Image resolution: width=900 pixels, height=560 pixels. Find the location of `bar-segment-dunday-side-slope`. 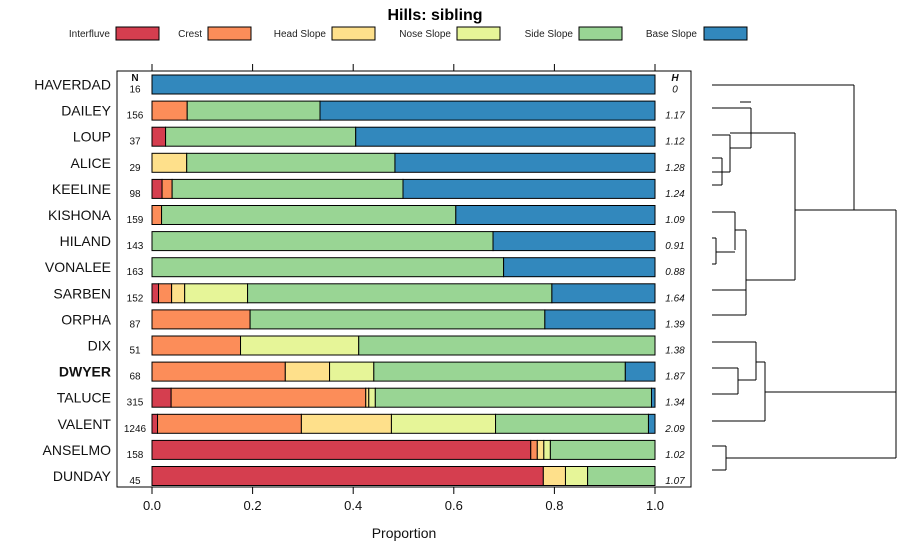

bar-segment-dunday-side-slope is located at coordinates (621, 476).